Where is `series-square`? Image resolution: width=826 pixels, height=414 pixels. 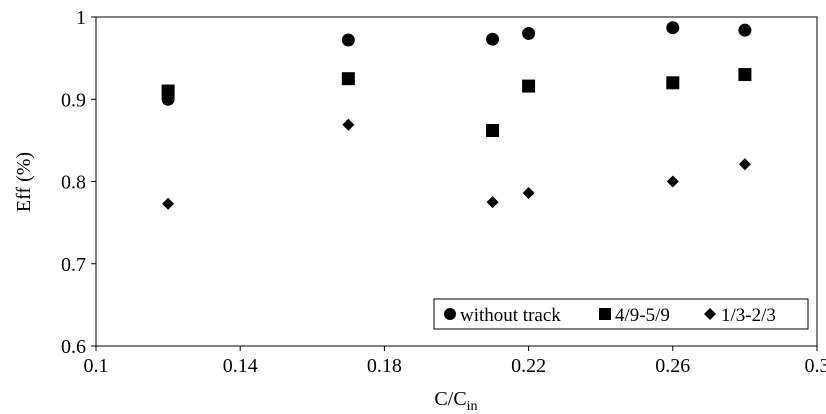 series-square is located at coordinates (456, 103).